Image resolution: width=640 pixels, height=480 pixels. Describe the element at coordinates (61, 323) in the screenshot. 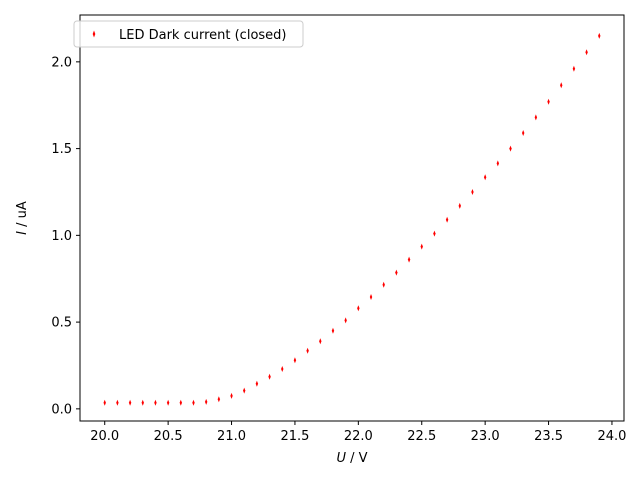

I see `y-tick-label: 0.5` at that location.